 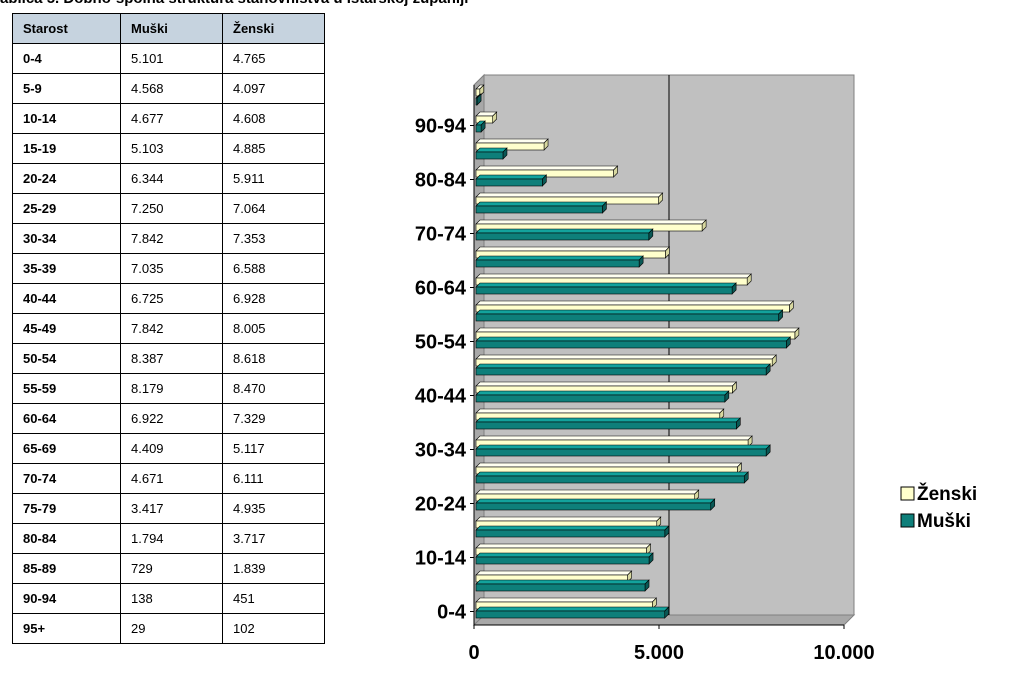 I want to click on header-muski: Muški, so click(x=171, y=28).